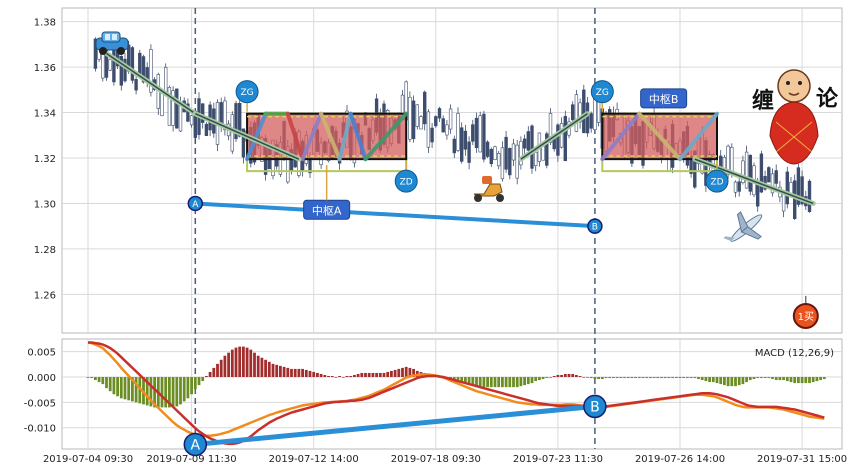 The height and width of the screenshot is (475, 849). I want to click on zg-badge-label: ZG, so click(247, 93).